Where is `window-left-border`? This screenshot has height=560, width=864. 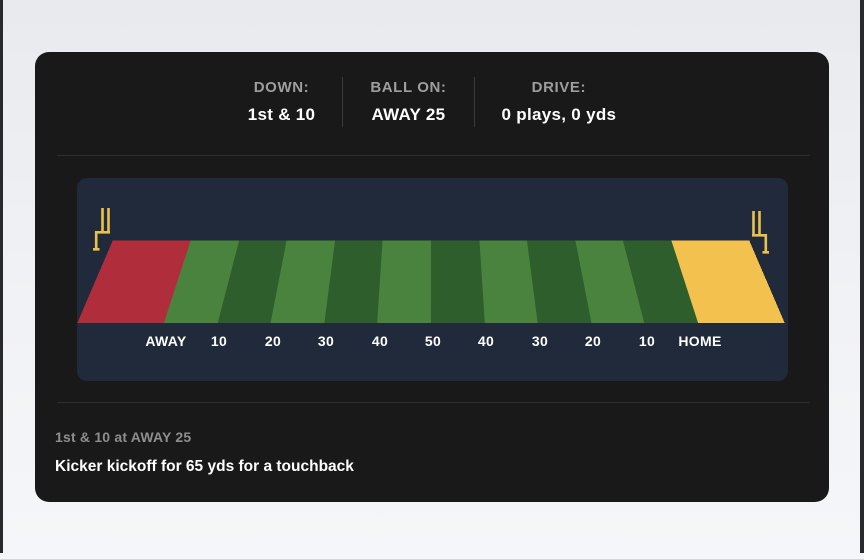 window-left-border is located at coordinates (1, 276).